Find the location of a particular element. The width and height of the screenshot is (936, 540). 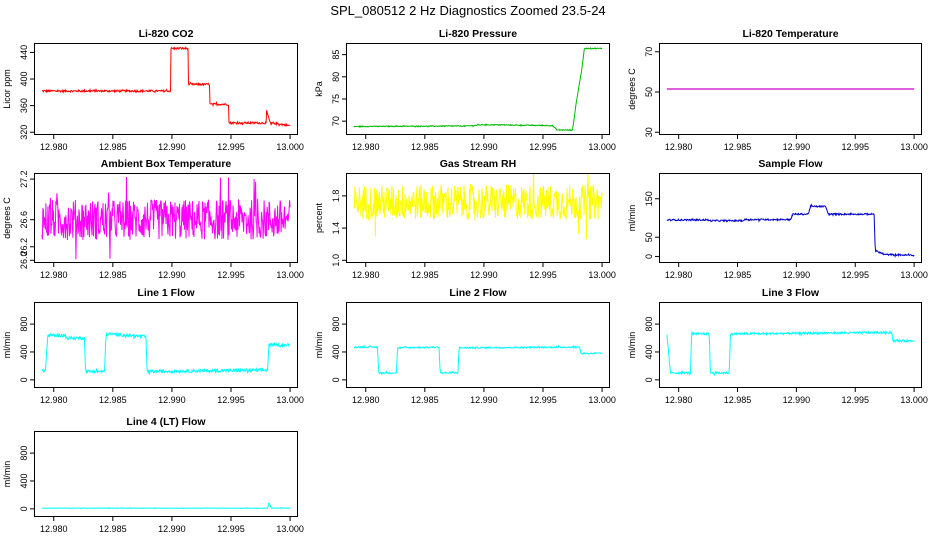

y-tick-label: 1.8 is located at coordinates (336, 196).